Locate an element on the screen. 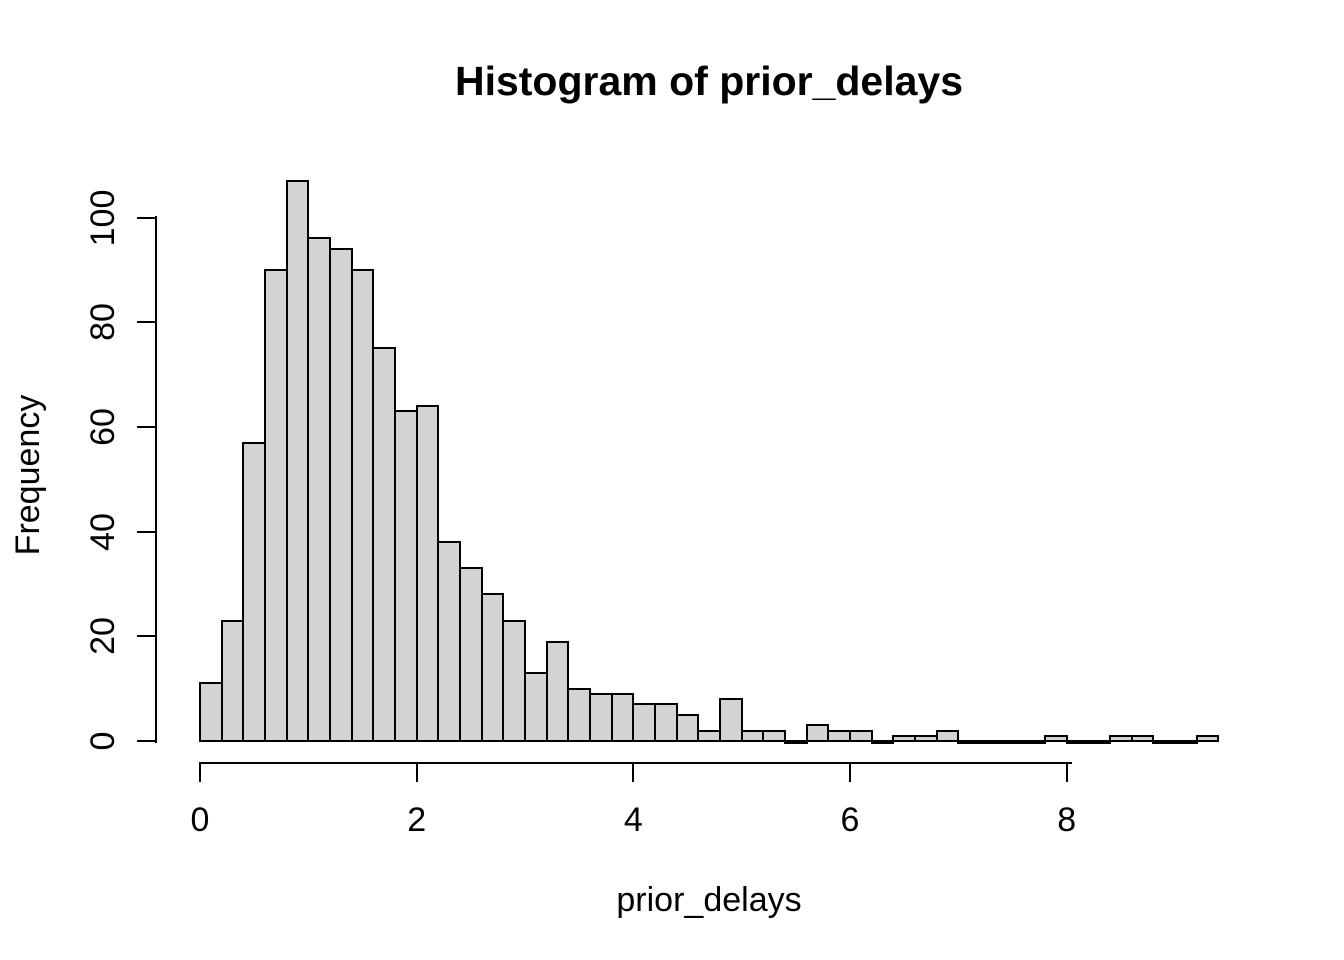 The width and height of the screenshot is (1344, 960). x-axis-tick-label: 0 is located at coordinates (200, 820).